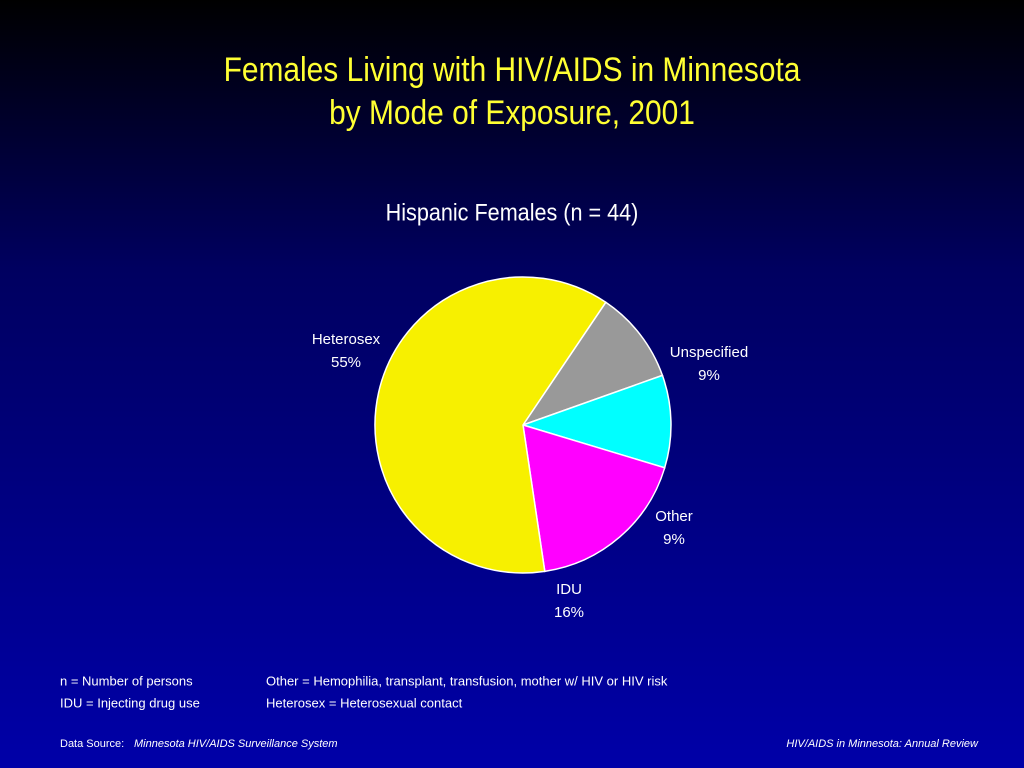  Describe the element at coordinates (346, 362) in the screenshot. I see `slice-value-label: 55%` at that location.